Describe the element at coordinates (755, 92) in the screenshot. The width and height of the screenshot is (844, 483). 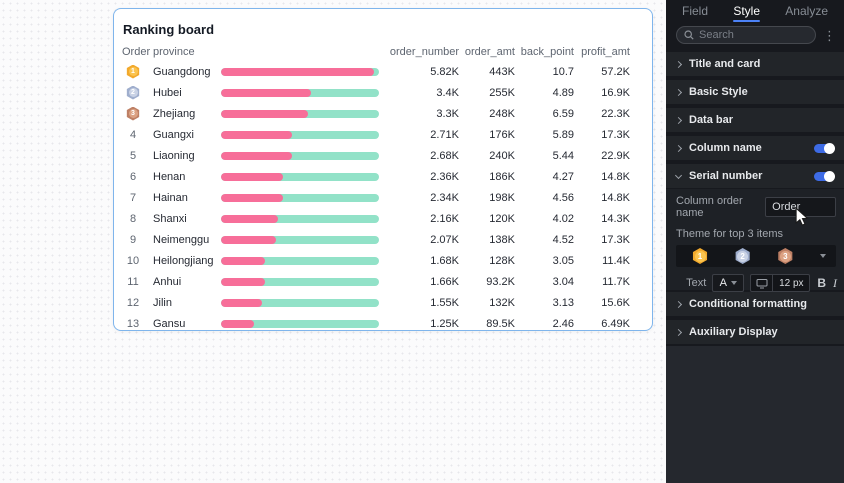
I see `section-basic-style: Basic Style` at that location.